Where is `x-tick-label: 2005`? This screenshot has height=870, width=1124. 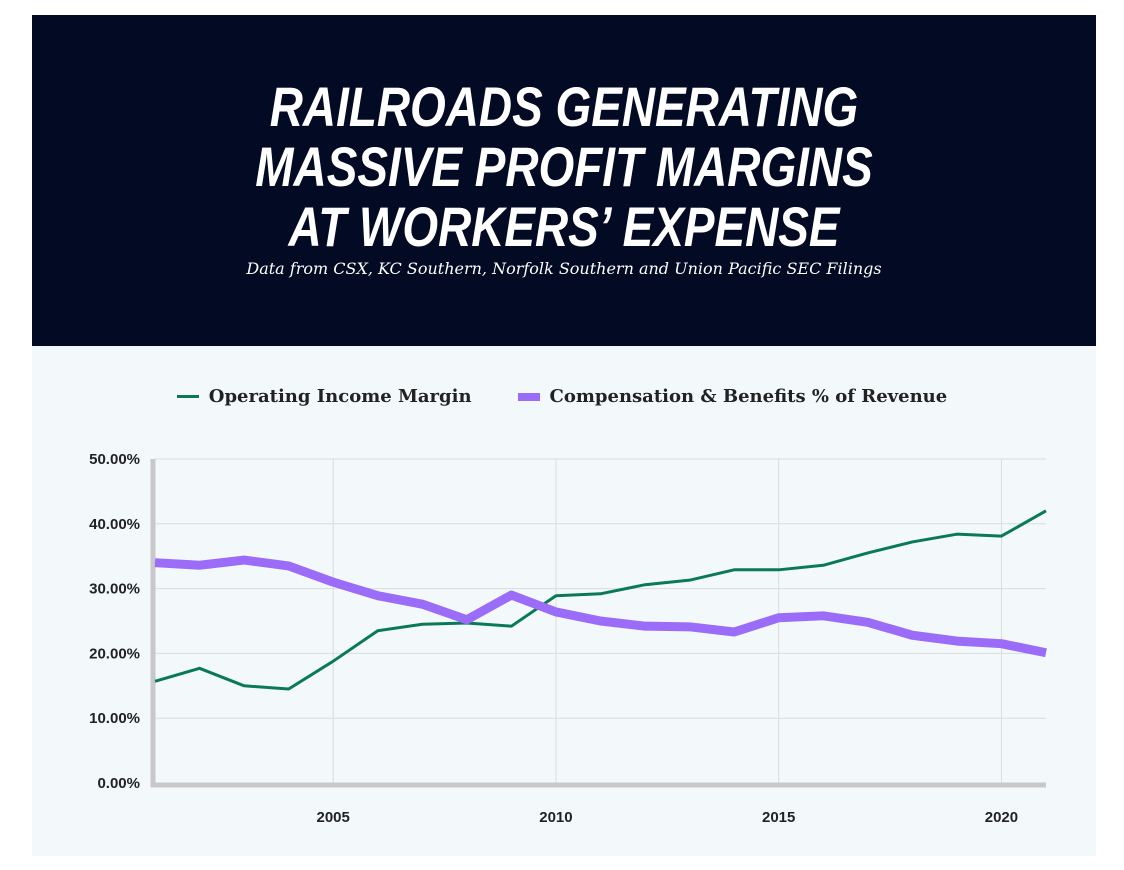 x-tick-label: 2005 is located at coordinates (333, 817).